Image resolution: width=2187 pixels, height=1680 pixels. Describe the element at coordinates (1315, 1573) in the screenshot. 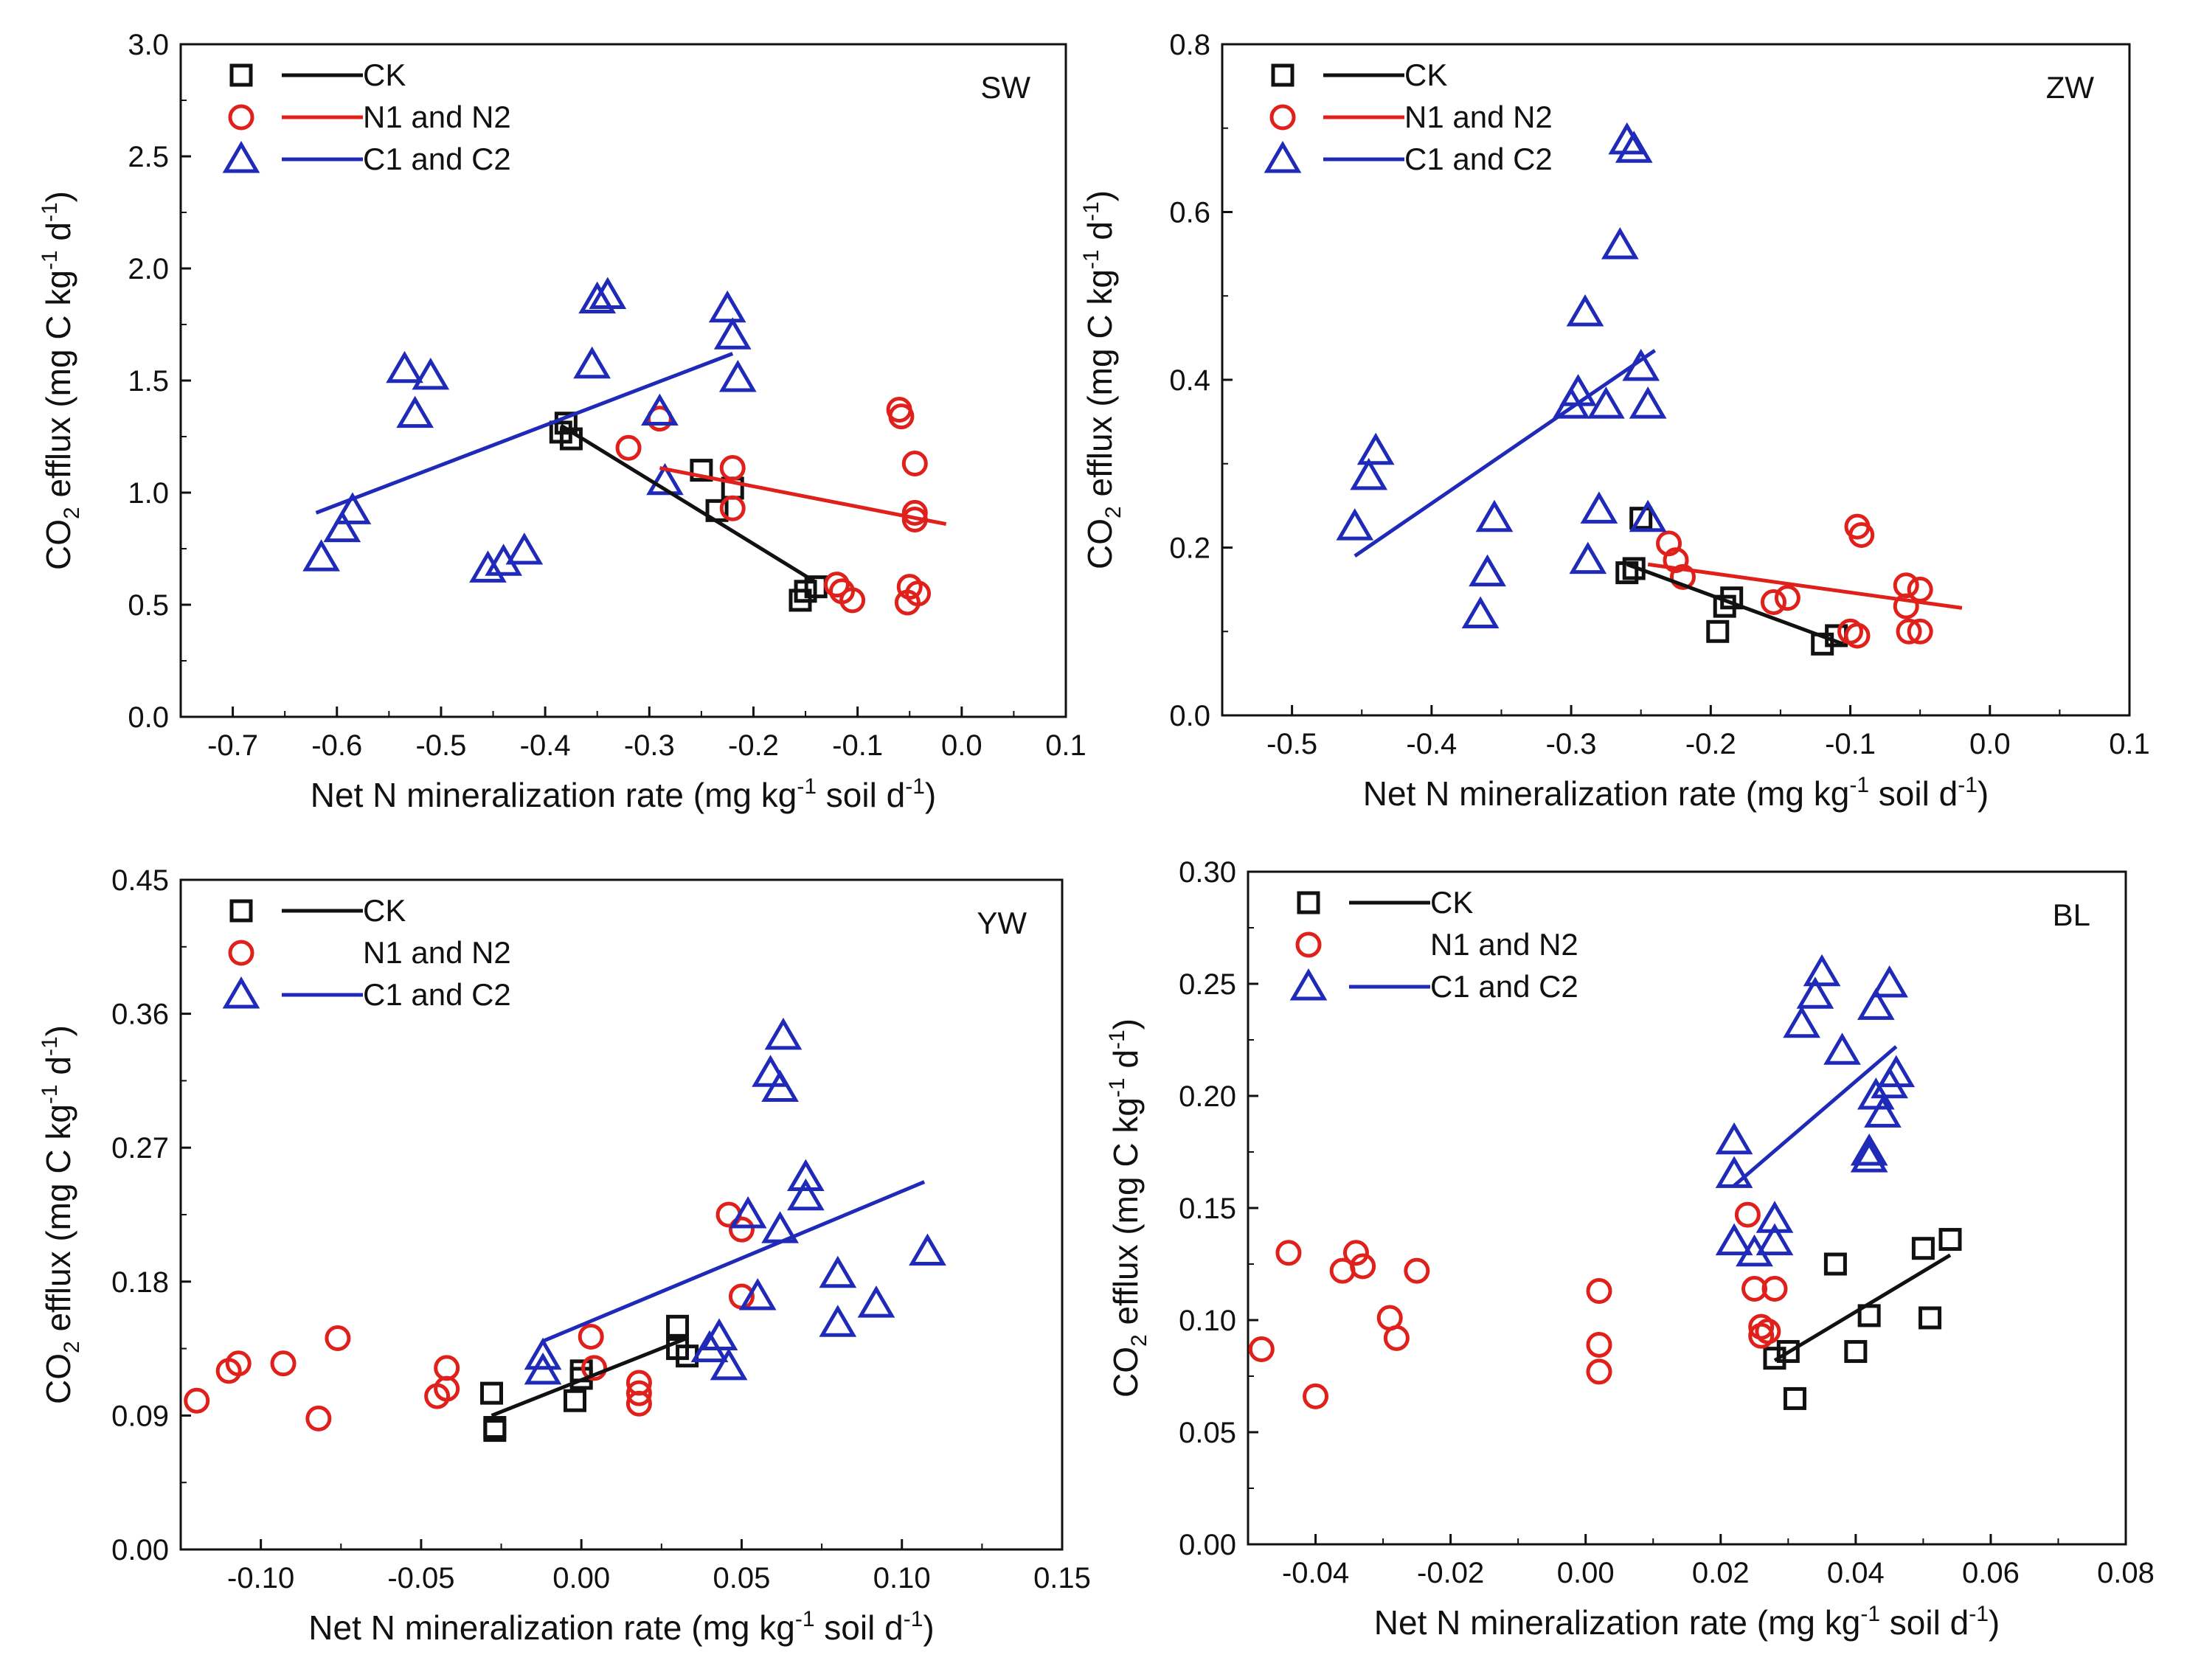

I see `x-tick-label: -0.04` at that location.